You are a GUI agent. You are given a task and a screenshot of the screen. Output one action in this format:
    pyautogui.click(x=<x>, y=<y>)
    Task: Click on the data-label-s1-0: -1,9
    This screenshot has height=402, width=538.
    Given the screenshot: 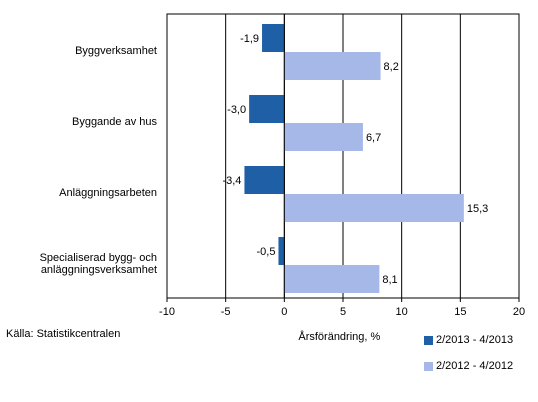 What is the action you would take?
    pyautogui.click(x=249, y=39)
    